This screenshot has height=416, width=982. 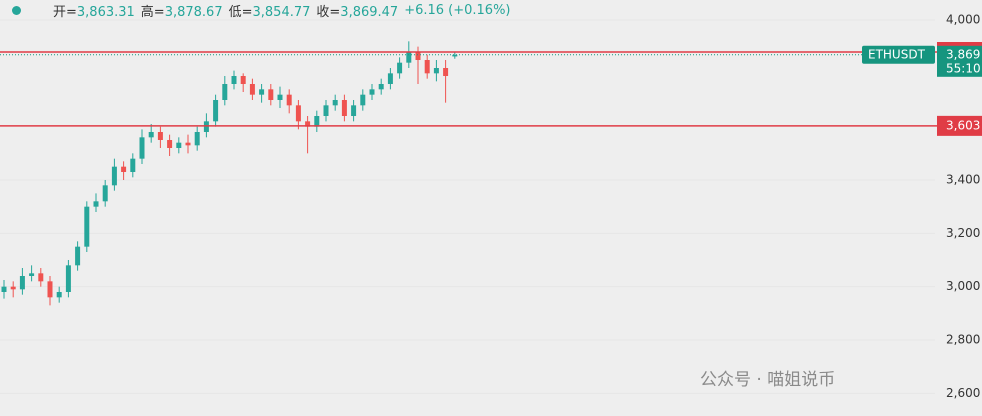 What do you see at coordinates (193, 12) in the screenshot?
I see `ohlc-value: 3,878.67` at bounding box center [193, 12].